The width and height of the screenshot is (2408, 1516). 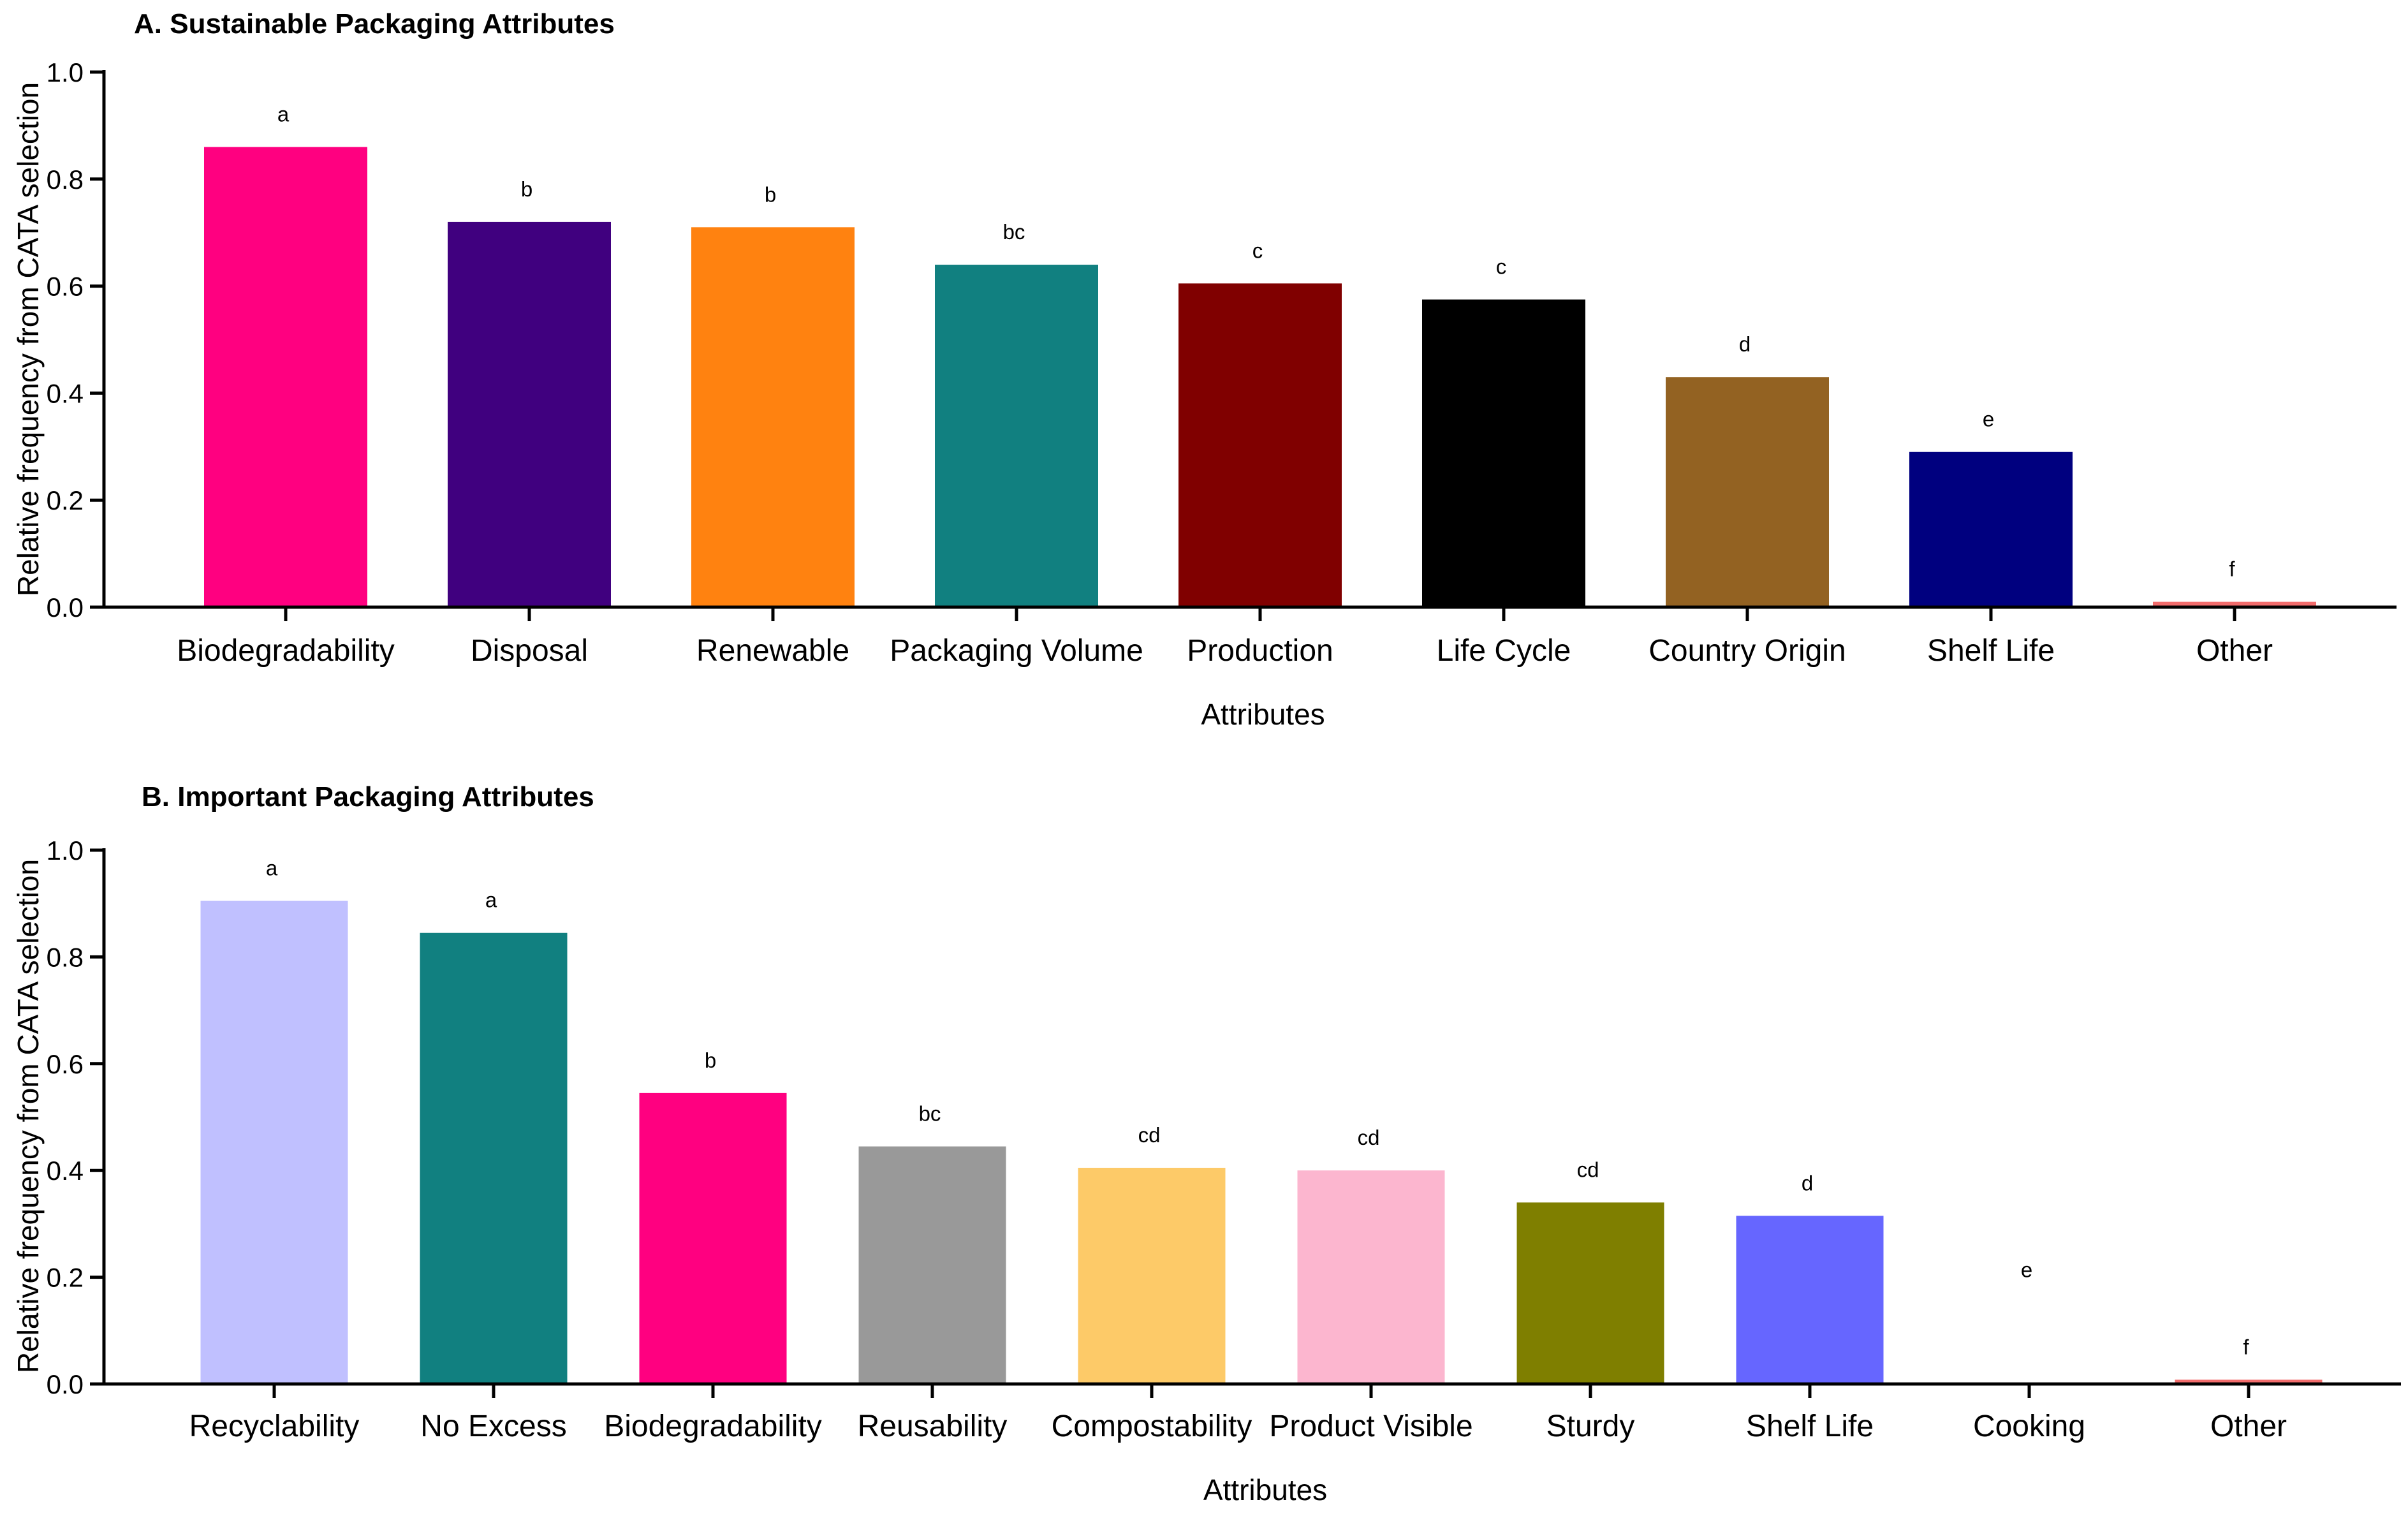 What do you see at coordinates (933, 1426) in the screenshot?
I see `x-tick-label: Reusability` at bounding box center [933, 1426].